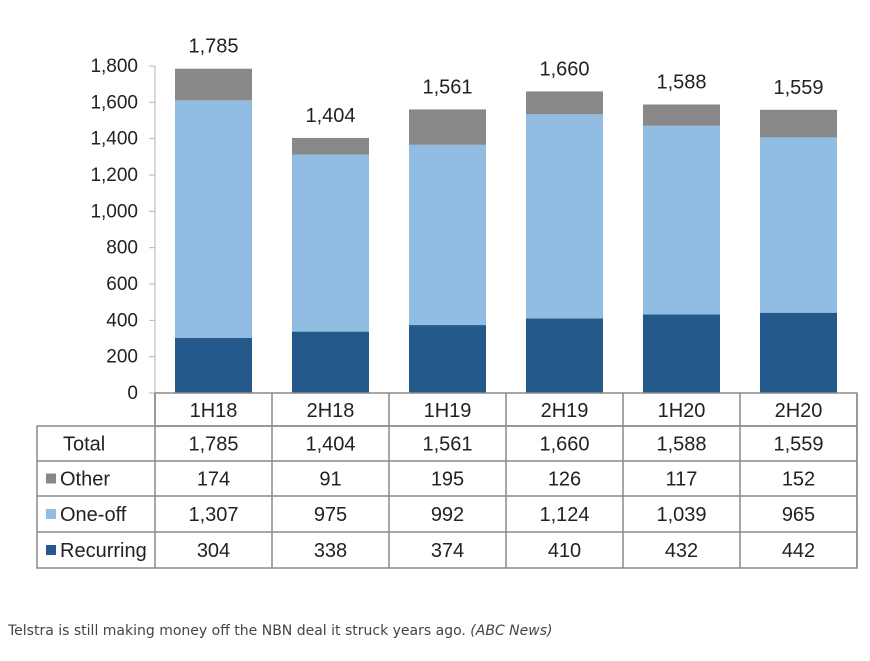  I want to click on table-row-label: Recurring, so click(103, 551).